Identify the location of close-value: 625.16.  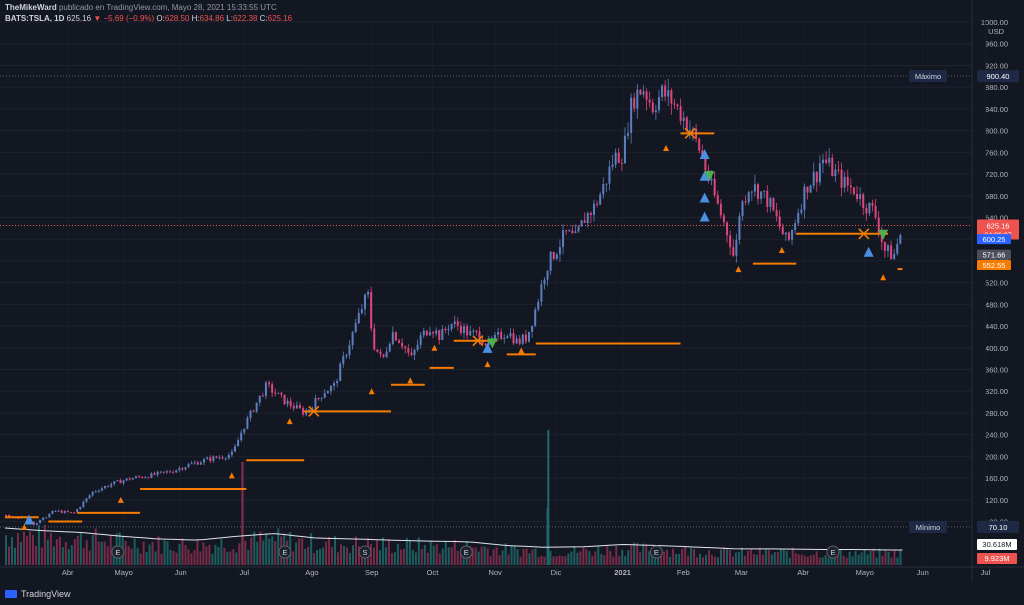
(280, 18).